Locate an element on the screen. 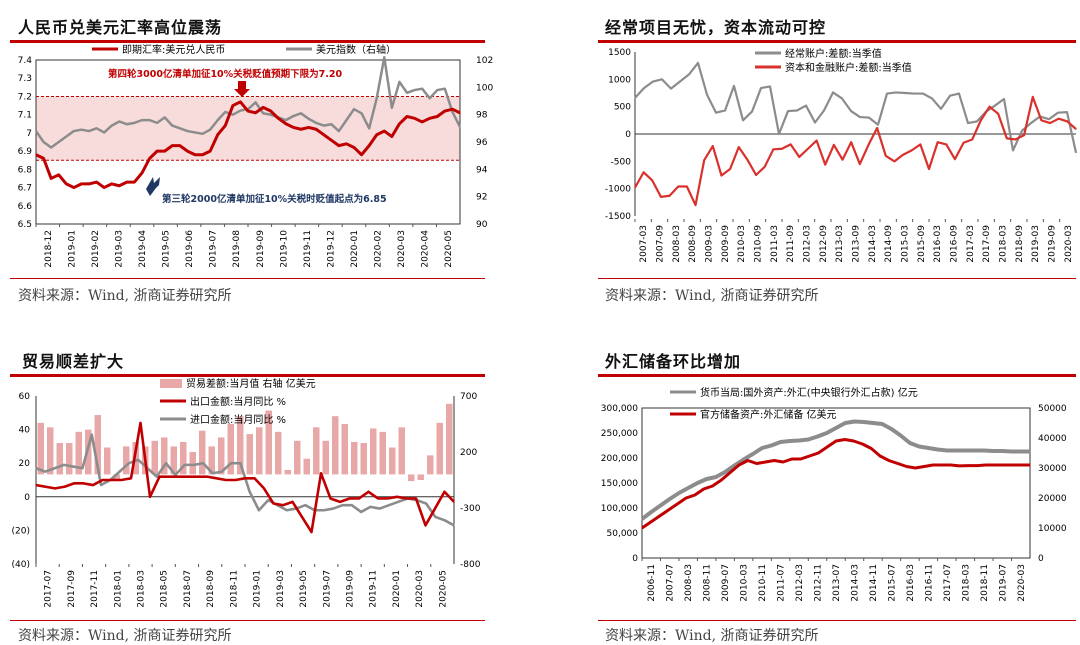 The width and height of the screenshot is (1080, 645). chart2-source: 资料来源：Wind, 浙商证券研究所 is located at coordinates (712, 296).